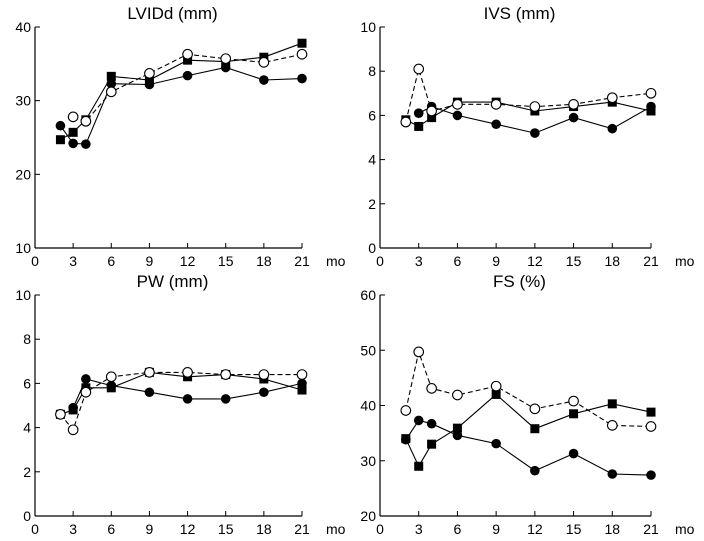  What do you see at coordinates (23, 101) in the screenshot?
I see `y-tick-label: 30` at bounding box center [23, 101].